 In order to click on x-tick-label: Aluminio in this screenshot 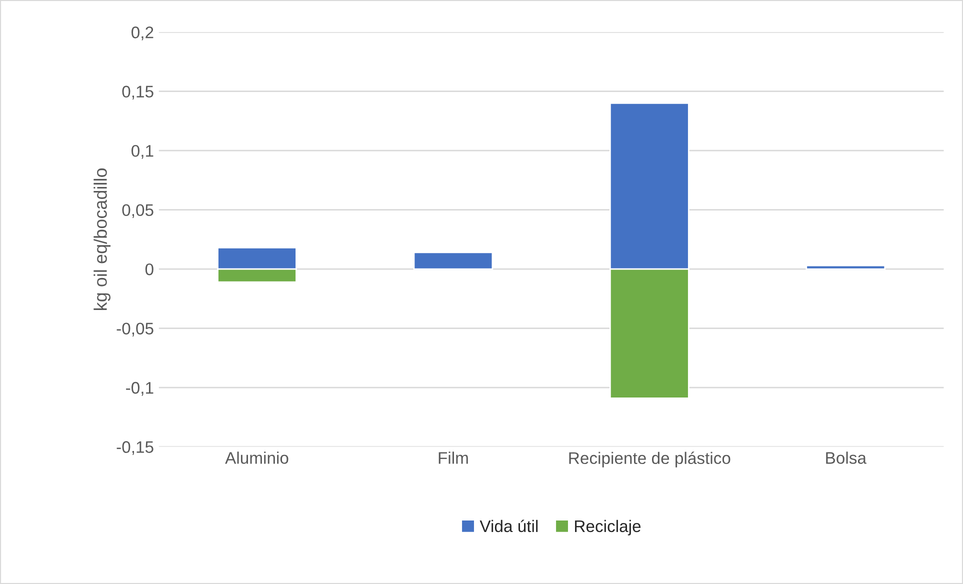, I will do `click(256, 458)`.